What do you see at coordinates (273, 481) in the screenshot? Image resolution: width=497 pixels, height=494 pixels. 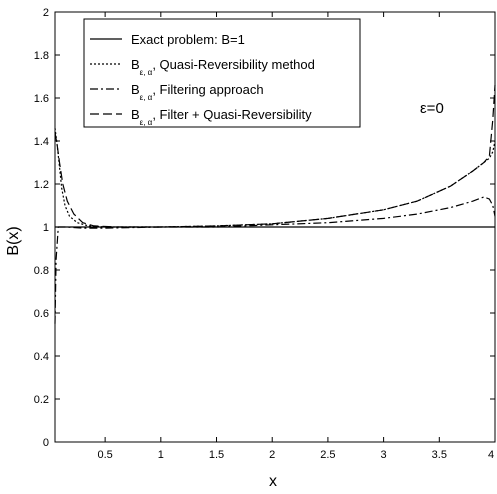 I see `x-axis-label: x` at bounding box center [273, 481].